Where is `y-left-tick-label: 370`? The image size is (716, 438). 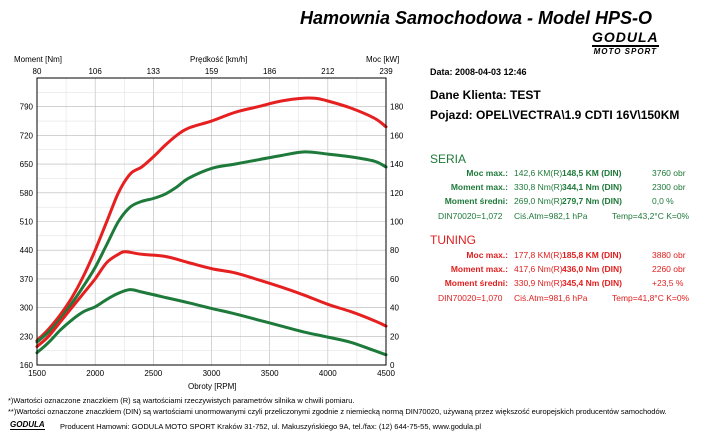
y-left-tick-label: 370 is located at coordinates (27, 279).